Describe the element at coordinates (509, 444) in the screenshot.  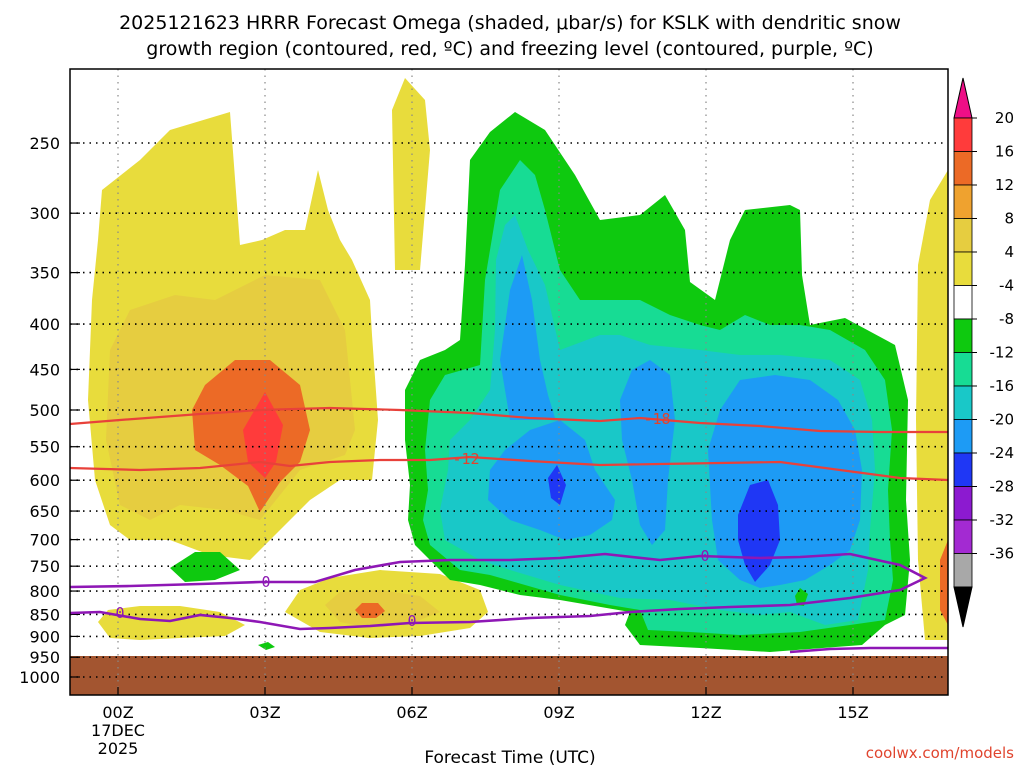
I see `dgz-contours` at that location.